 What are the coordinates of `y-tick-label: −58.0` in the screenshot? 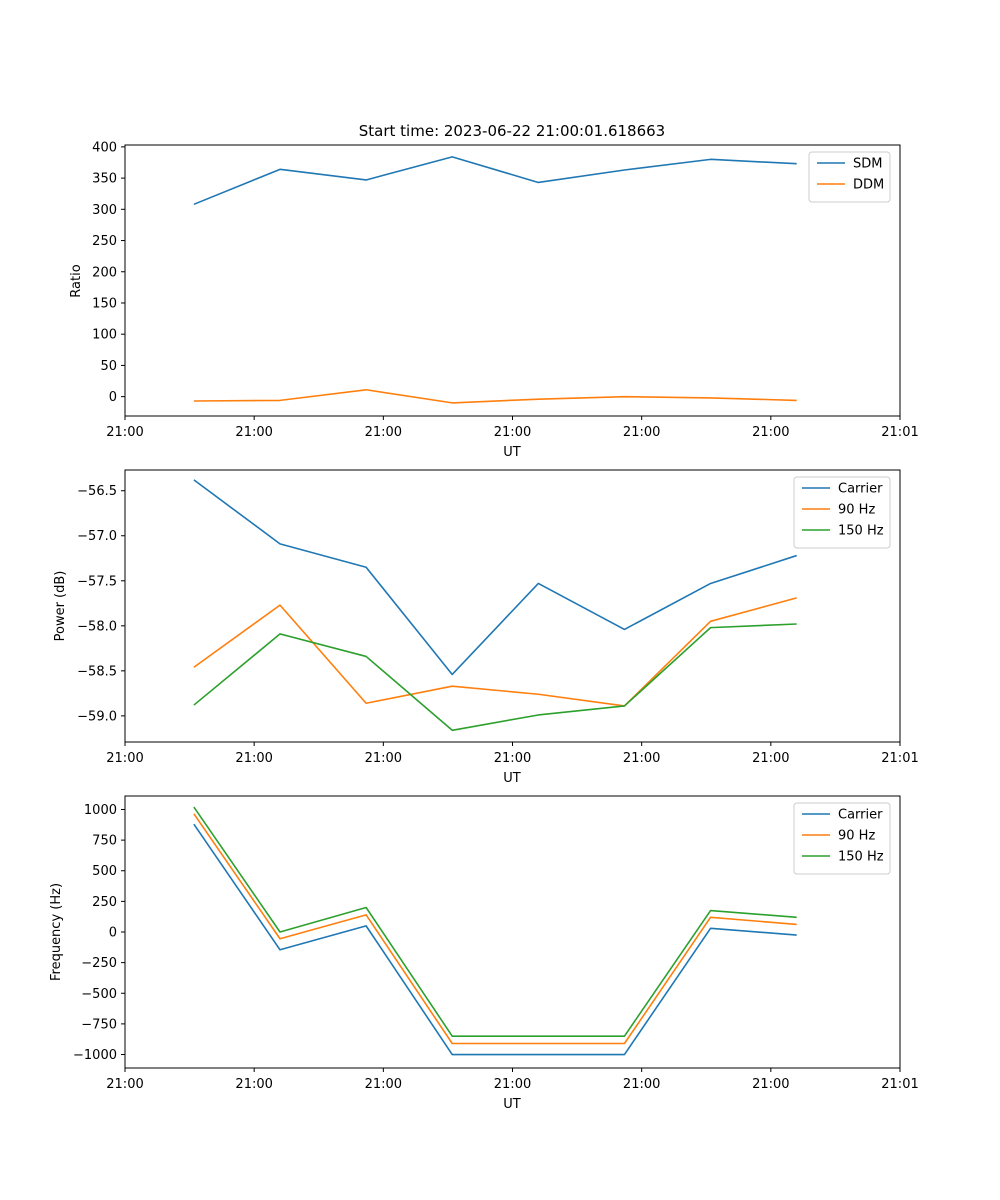 It's located at (97, 626).